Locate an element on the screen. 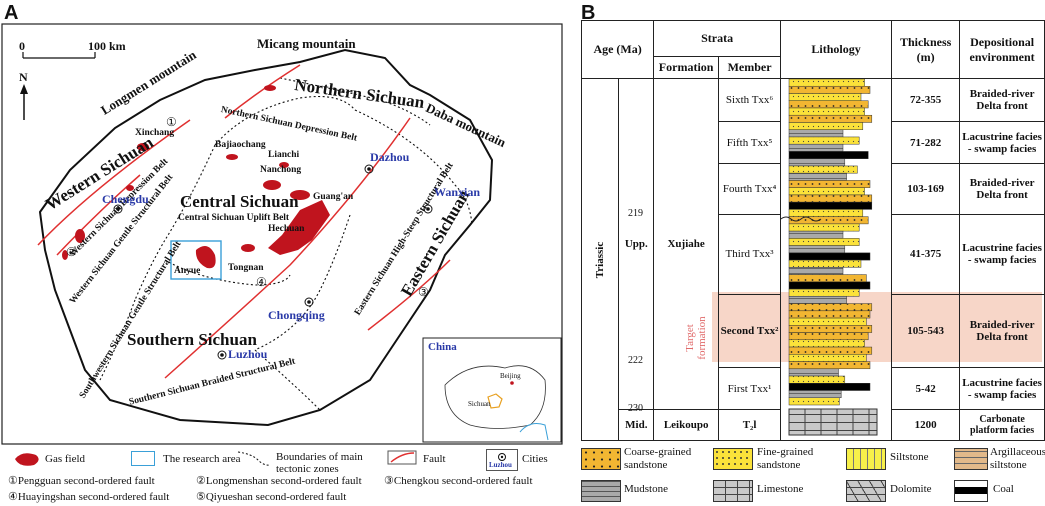 This screenshot has width=1045, height=506. legend-fine: Fine-grained sandstone is located at coordinates (785, 458).